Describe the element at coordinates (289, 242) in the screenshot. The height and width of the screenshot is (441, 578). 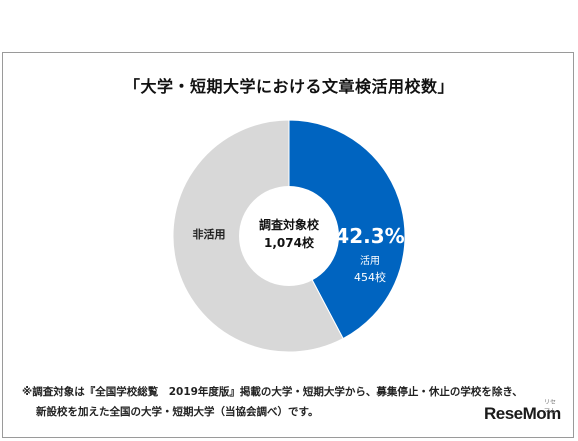
I see `center-label-count: 1,074校` at that location.